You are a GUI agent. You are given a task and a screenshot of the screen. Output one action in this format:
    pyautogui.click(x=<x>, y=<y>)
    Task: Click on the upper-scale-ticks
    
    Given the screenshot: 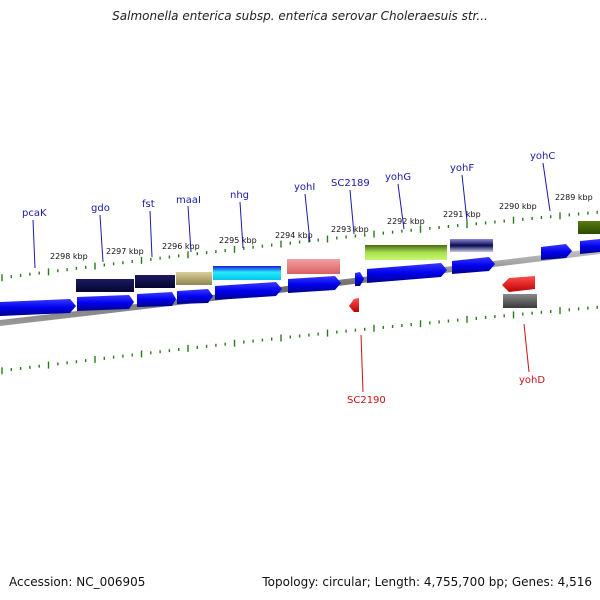 What is the action you would take?
    pyautogui.click(x=299, y=246)
    